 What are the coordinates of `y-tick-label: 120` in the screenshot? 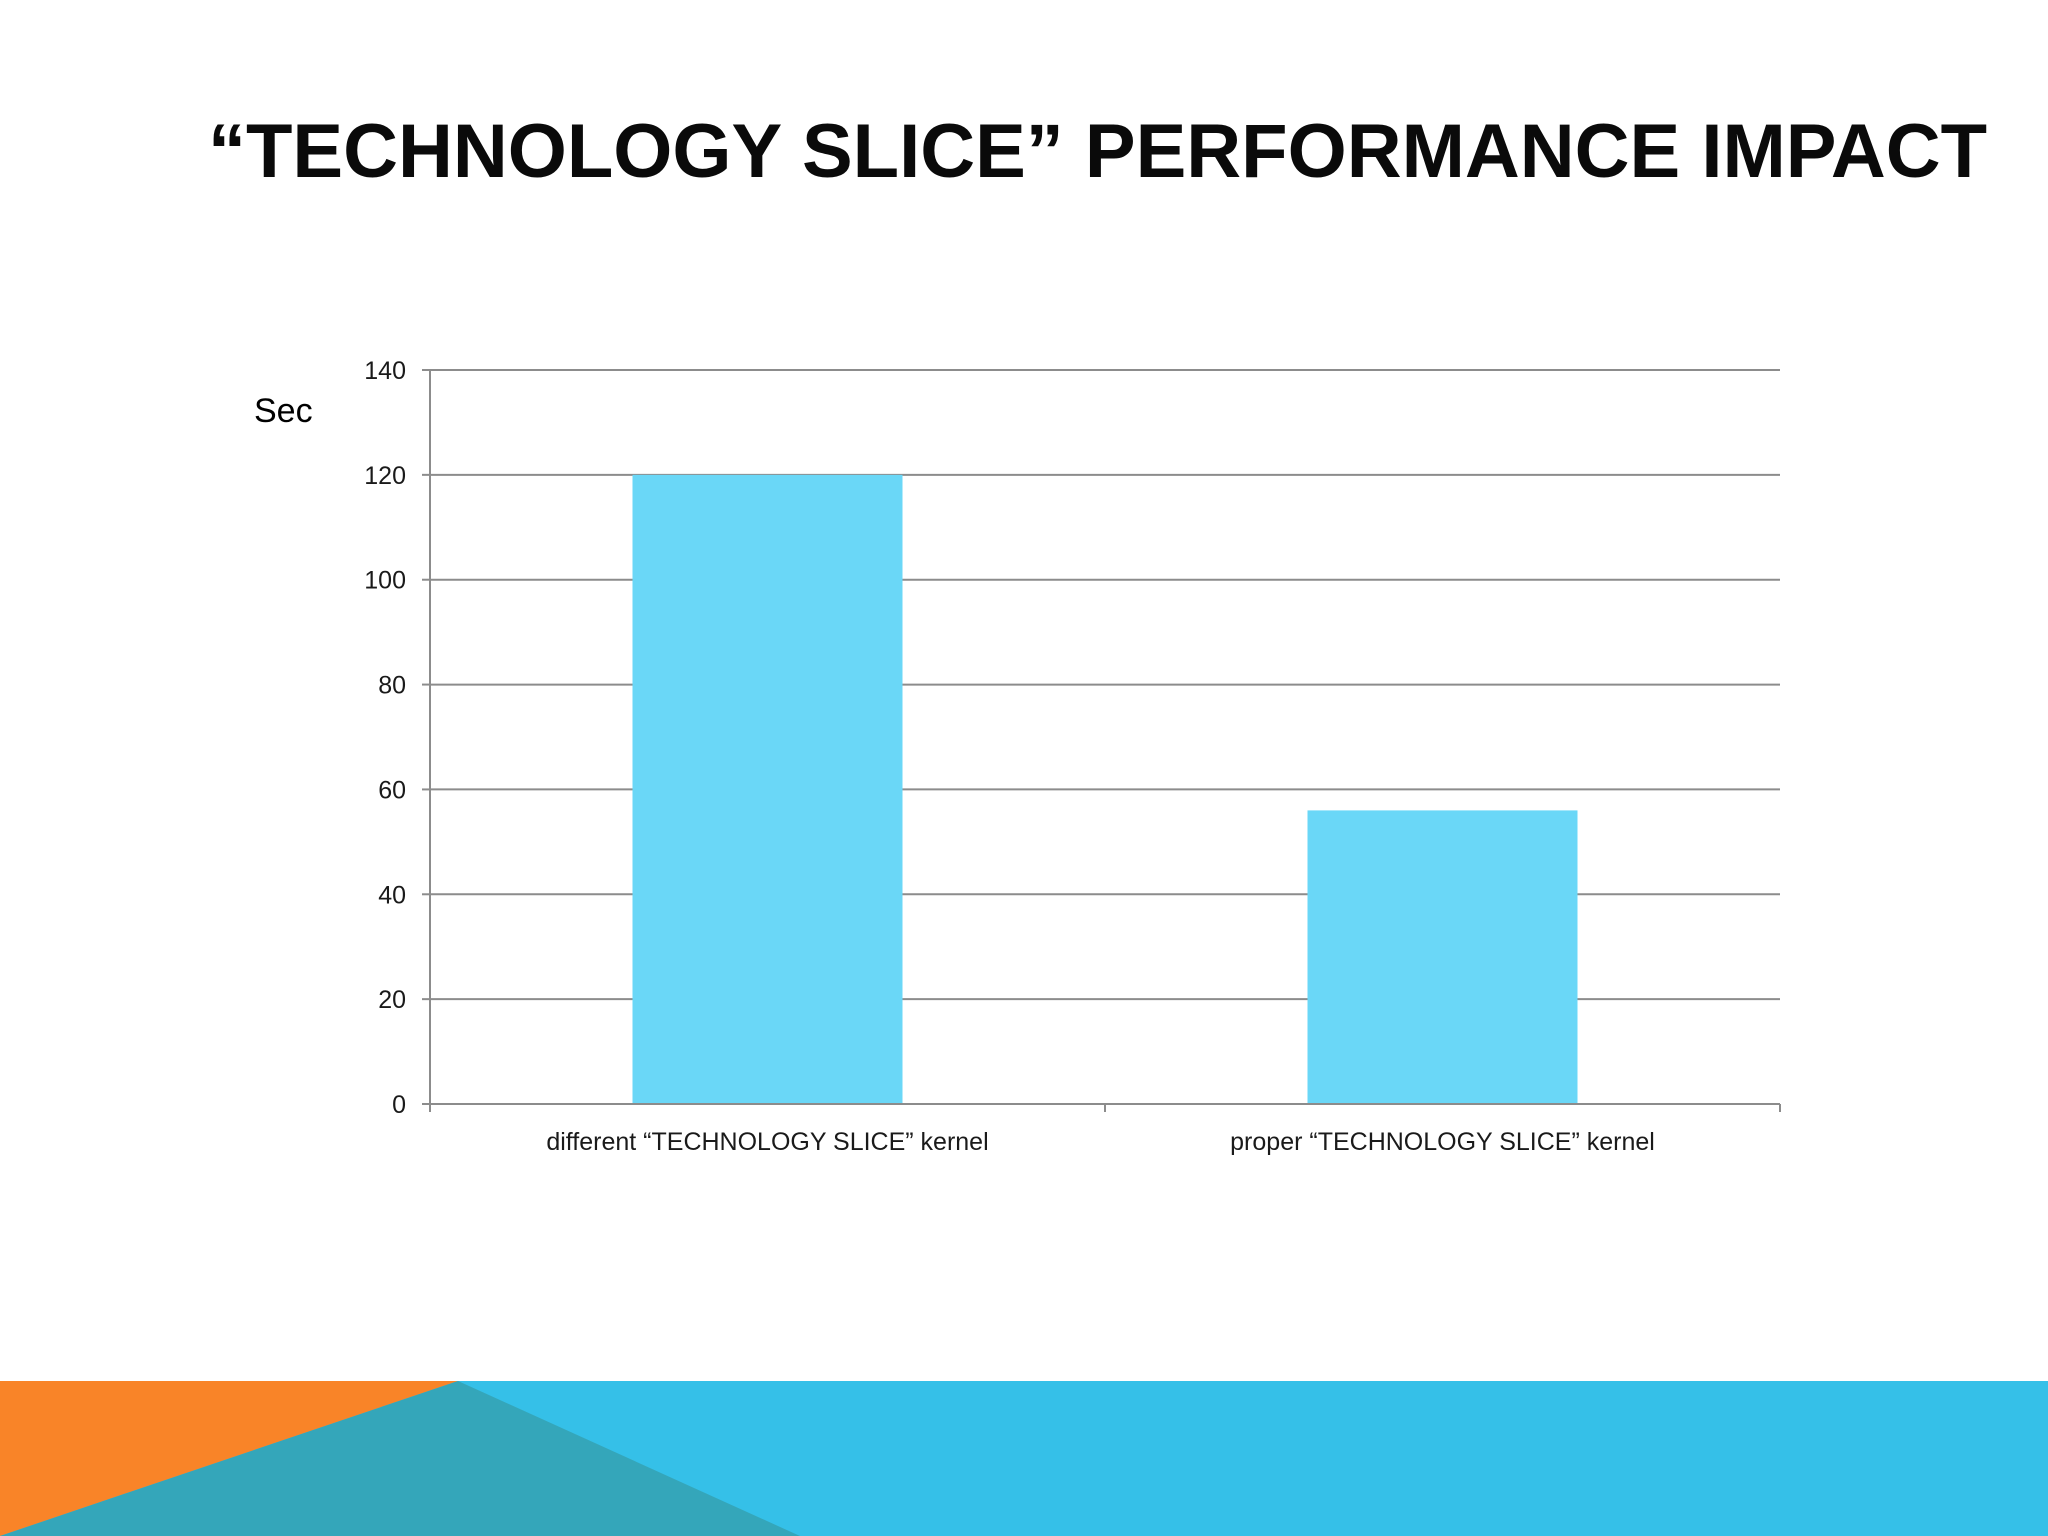 It's located at (385, 476).